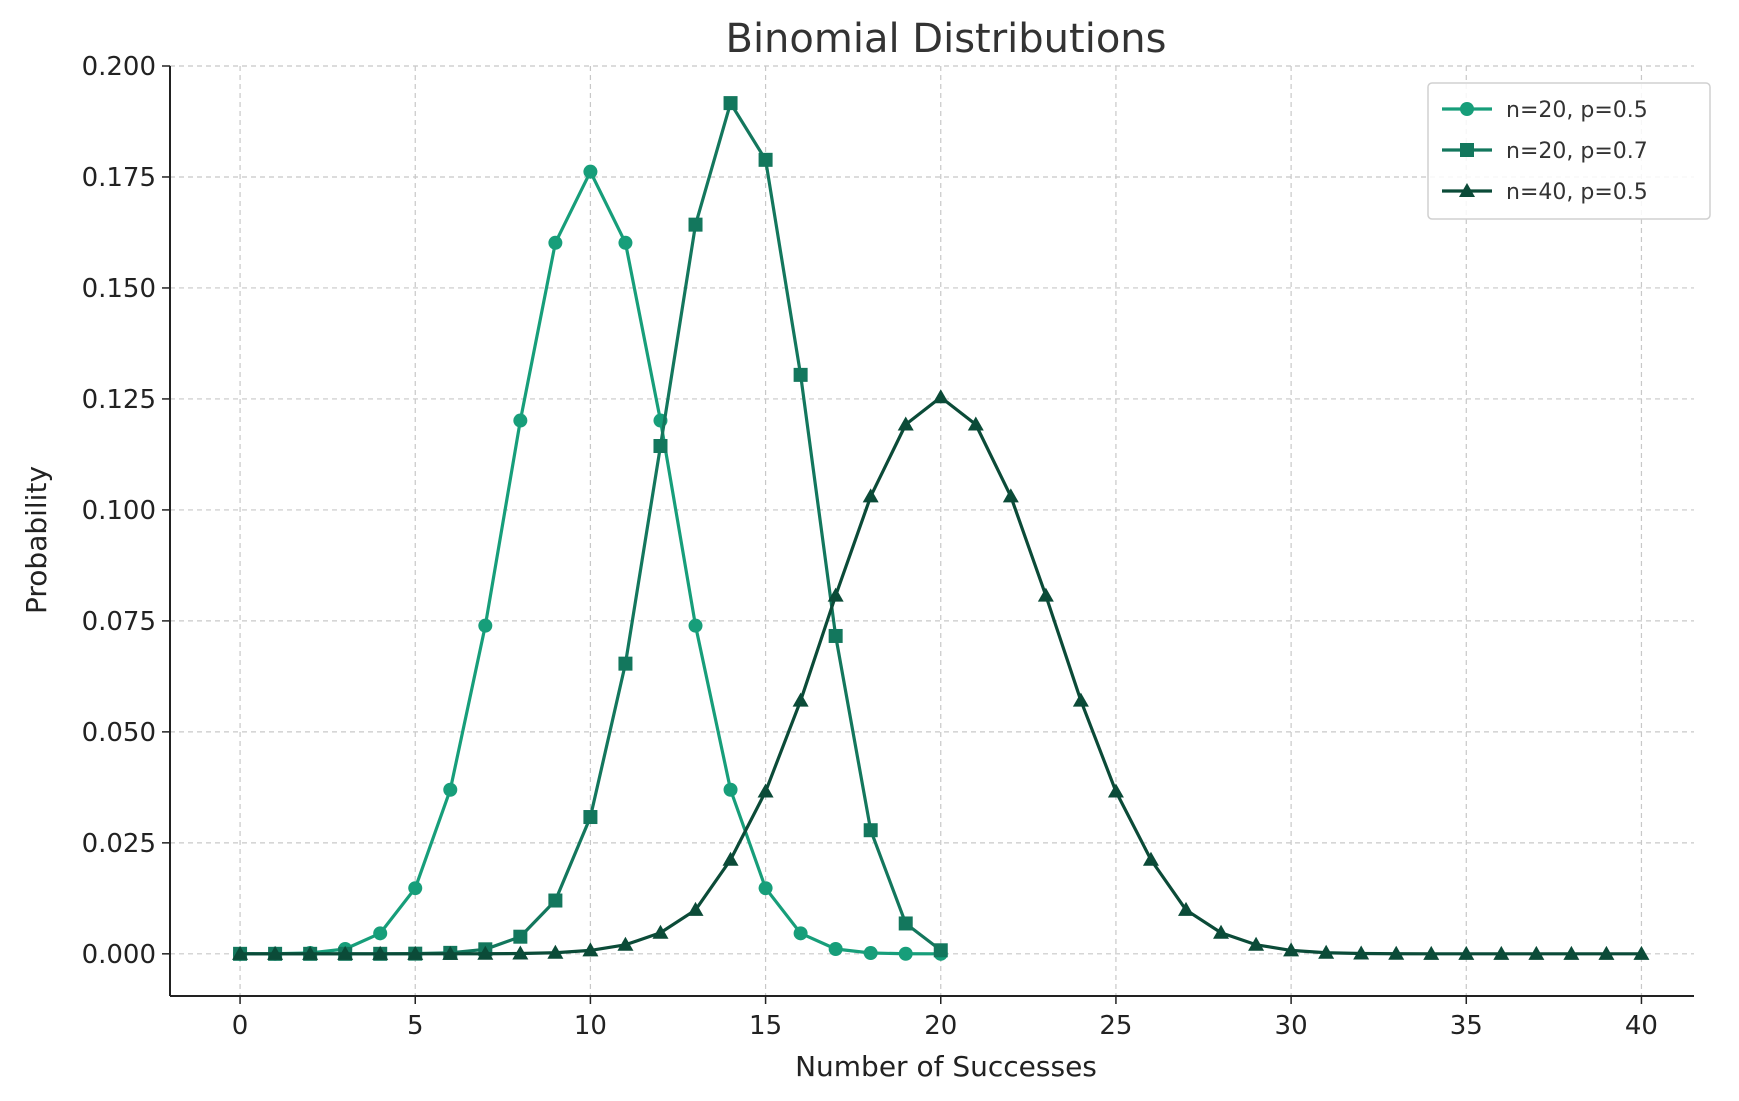  I want to click on legend-item-3: n=40, p=0.5, so click(1545, 192).